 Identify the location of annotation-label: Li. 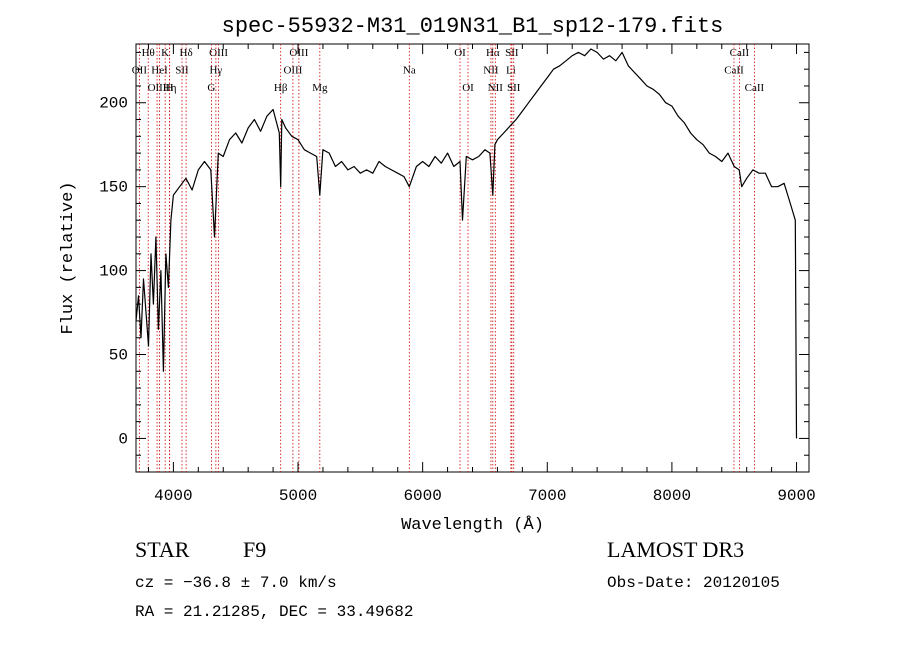
(511, 71).